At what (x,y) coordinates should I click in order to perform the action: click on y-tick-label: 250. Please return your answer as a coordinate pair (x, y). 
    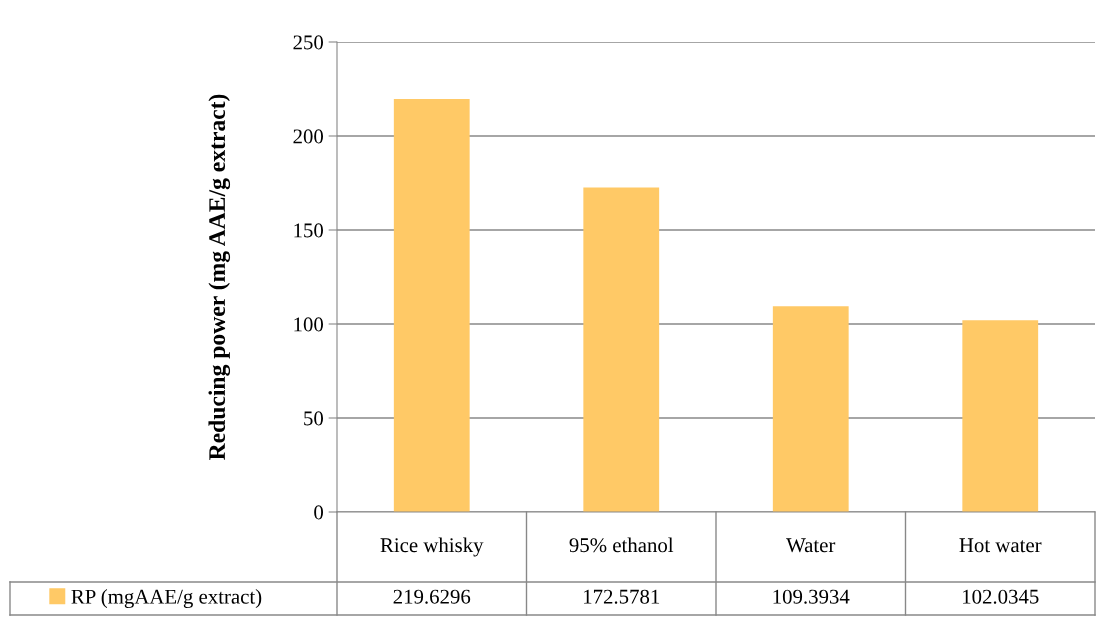
    Looking at the image, I should click on (308, 42).